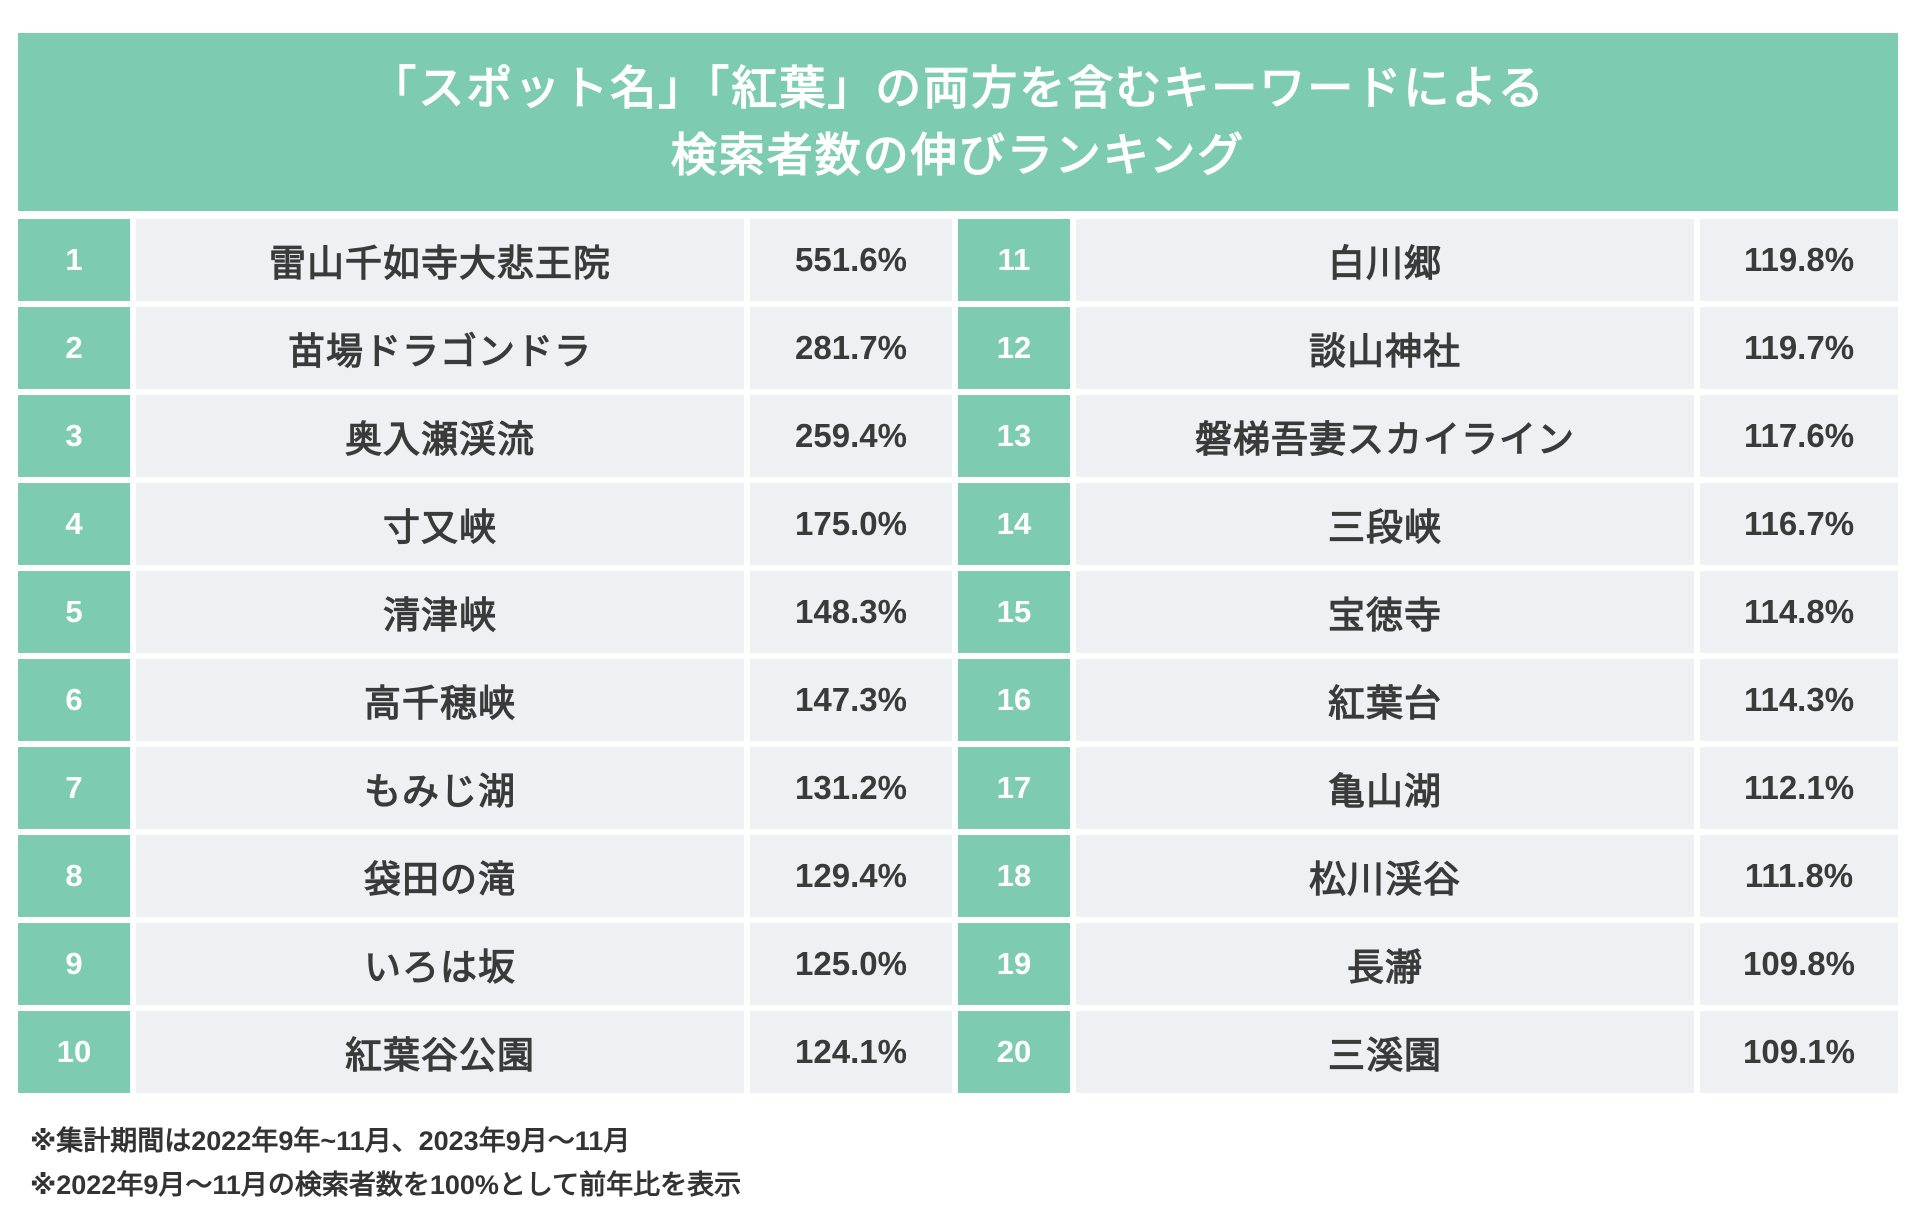  I want to click on rank-badge: 17, so click(1014, 788).